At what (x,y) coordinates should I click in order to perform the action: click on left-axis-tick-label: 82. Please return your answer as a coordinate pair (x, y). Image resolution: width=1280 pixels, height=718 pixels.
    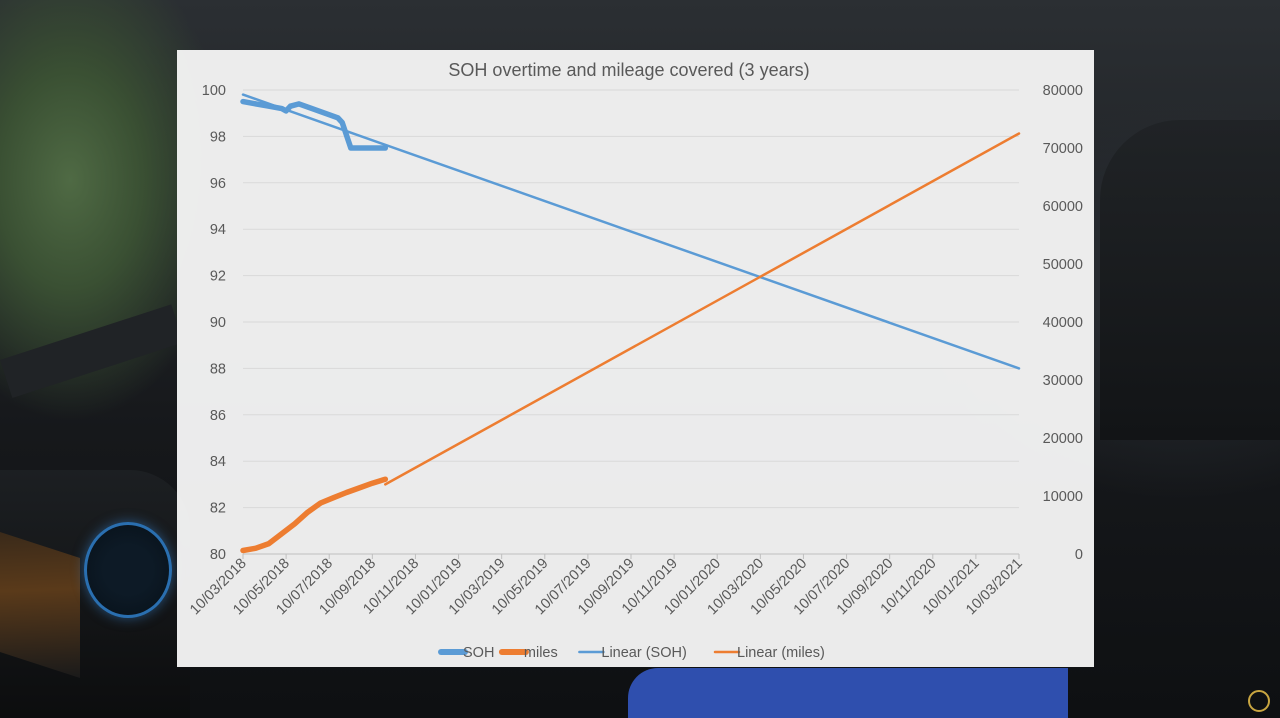
    Looking at the image, I should click on (218, 509).